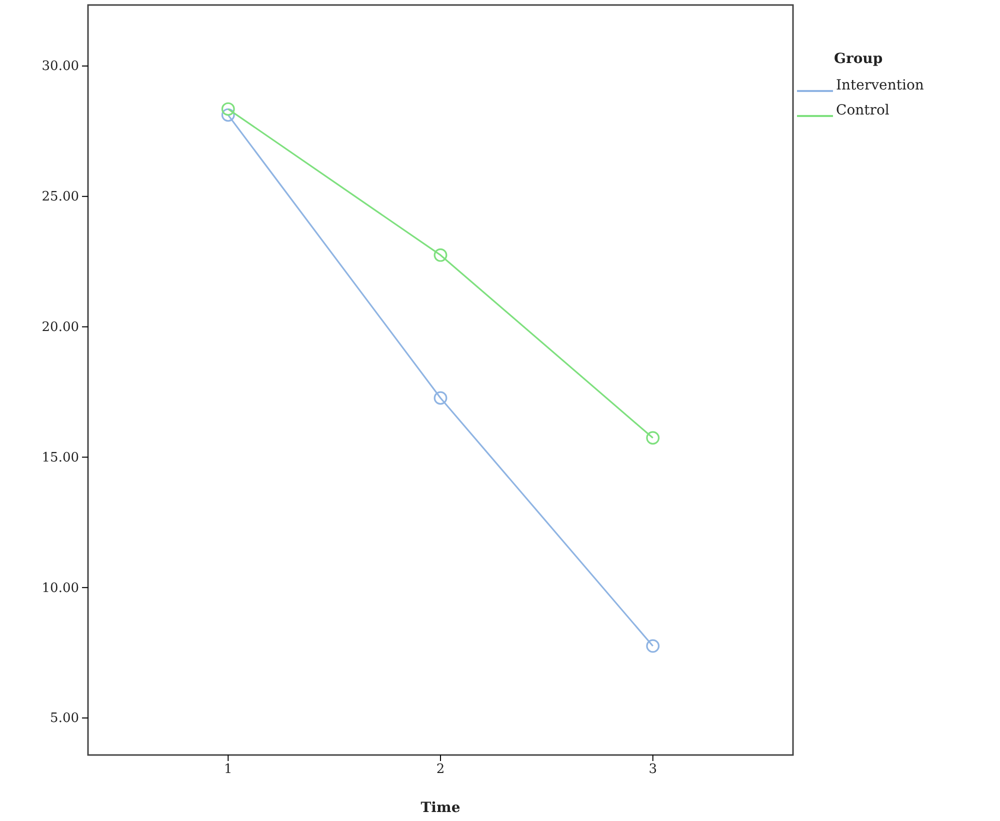  I want to click on x-axis-title: Time, so click(440, 808).